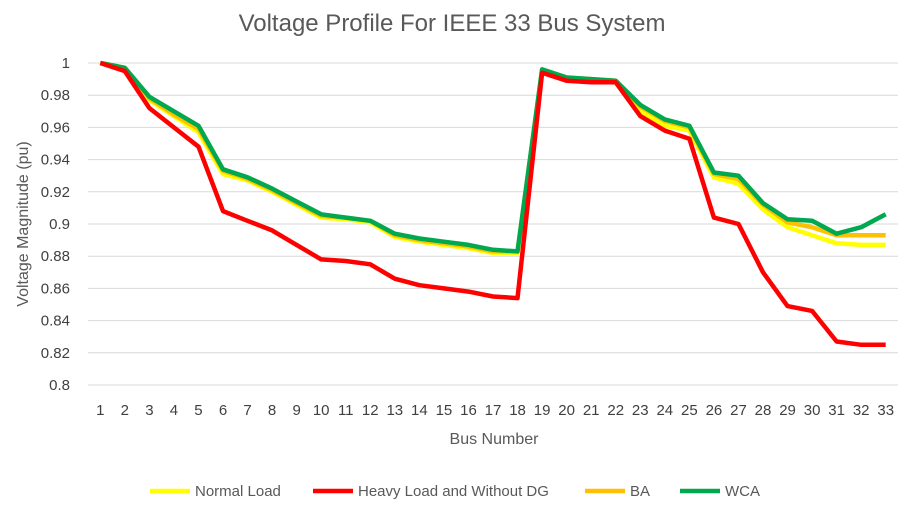 The height and width of the screenshot is (509, 910). I want to click on y-tick-label: 0.96, so click(55, 127).